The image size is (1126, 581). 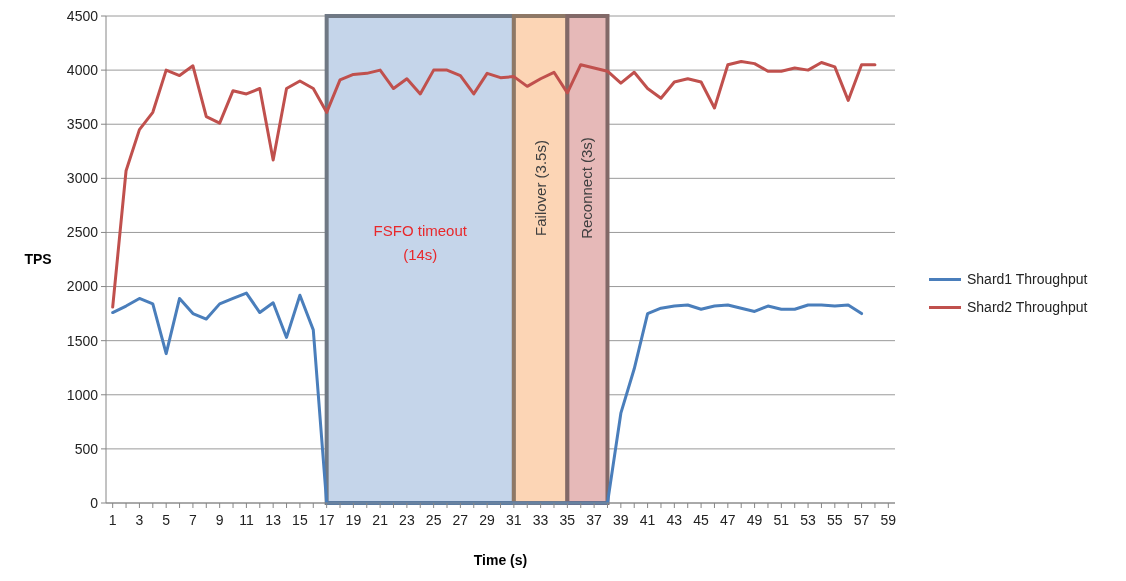 I want to click on x-tick-label: 21, so click(x=380, y=520).